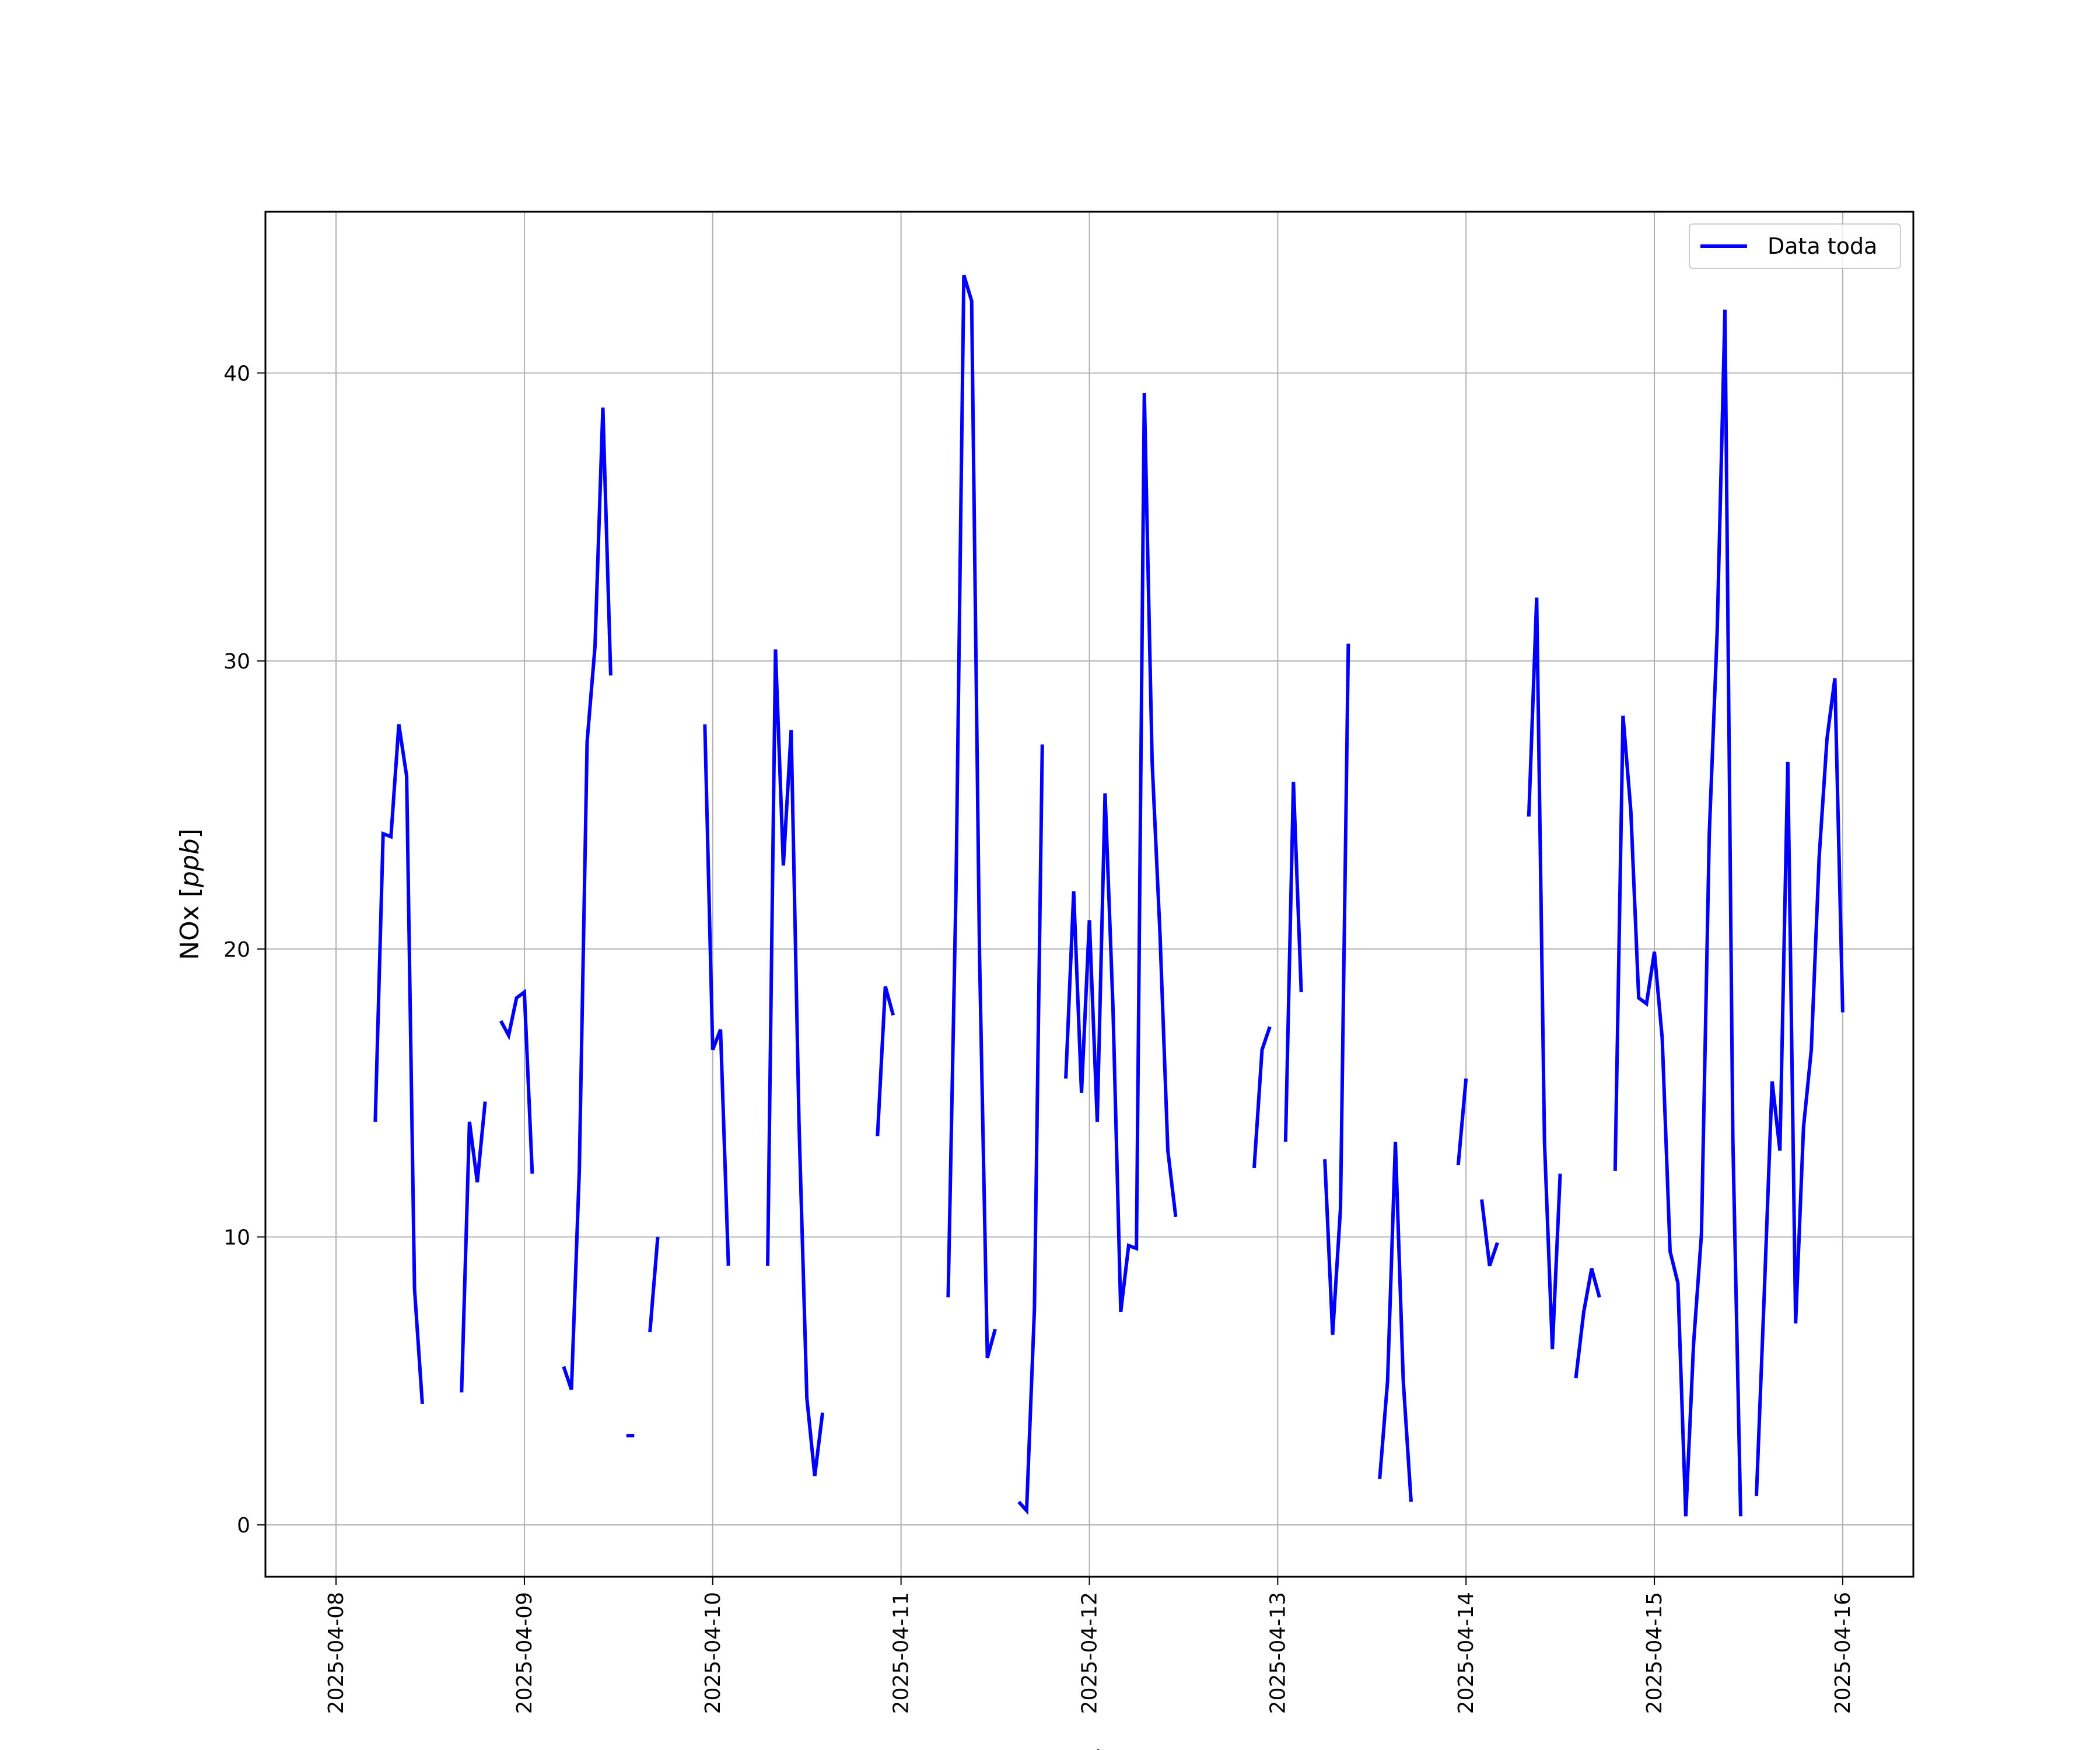 This screenshot has height=1750, width=2100. I want to click on x-tick-label: 2025-04-16, so click(1843, 1653).